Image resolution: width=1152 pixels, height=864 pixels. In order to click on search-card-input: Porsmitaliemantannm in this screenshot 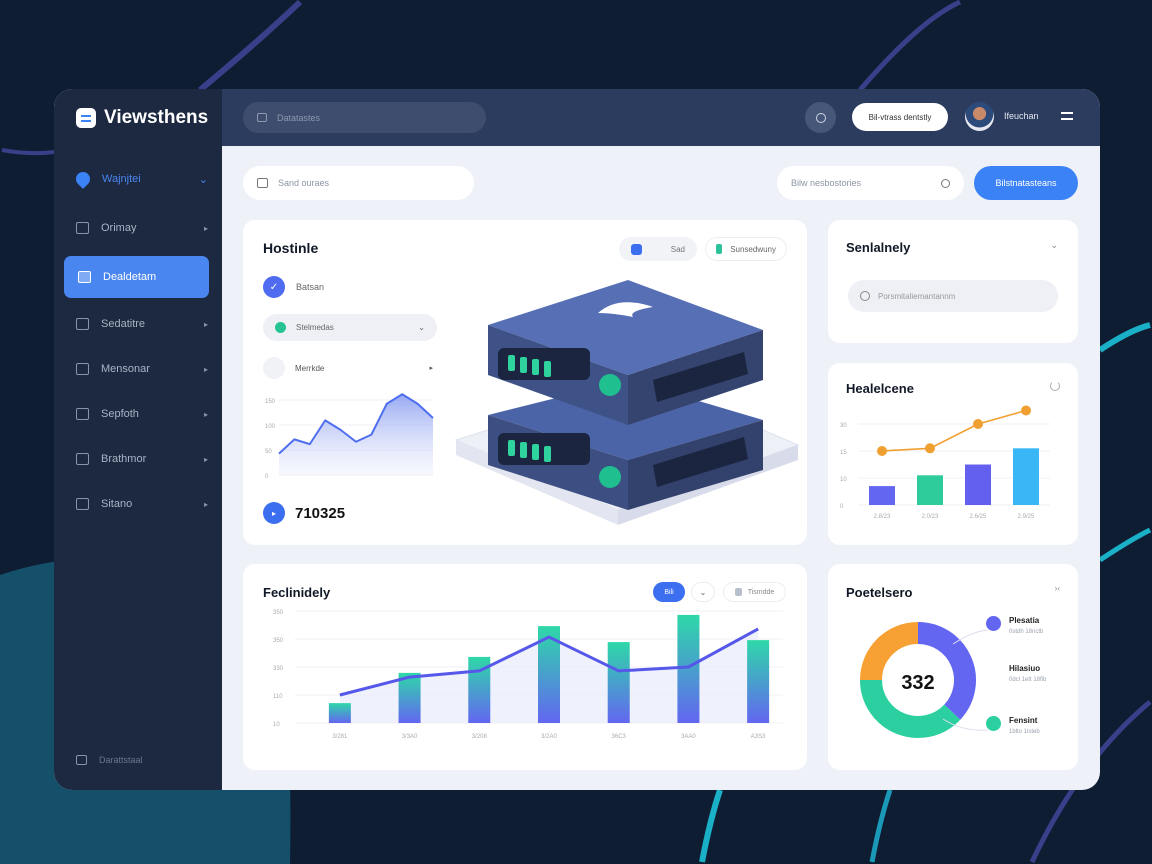, I will do `click(953, 296)`.